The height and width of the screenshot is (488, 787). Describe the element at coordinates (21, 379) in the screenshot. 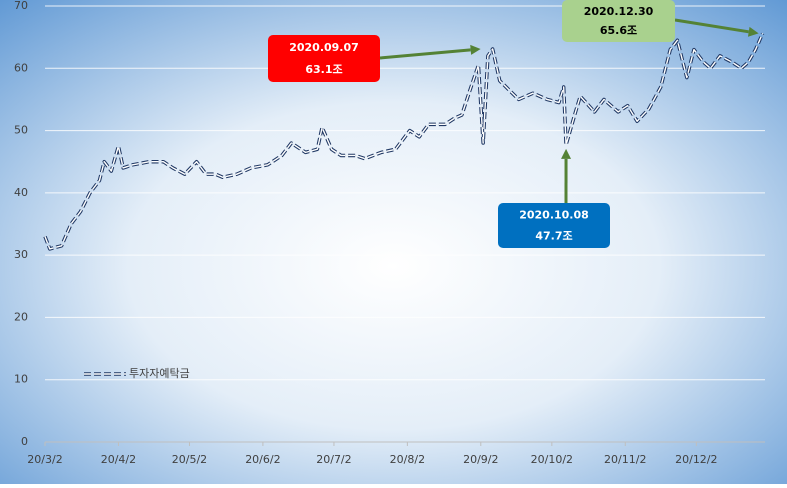

I see `y-tick-label: 10` at that location.